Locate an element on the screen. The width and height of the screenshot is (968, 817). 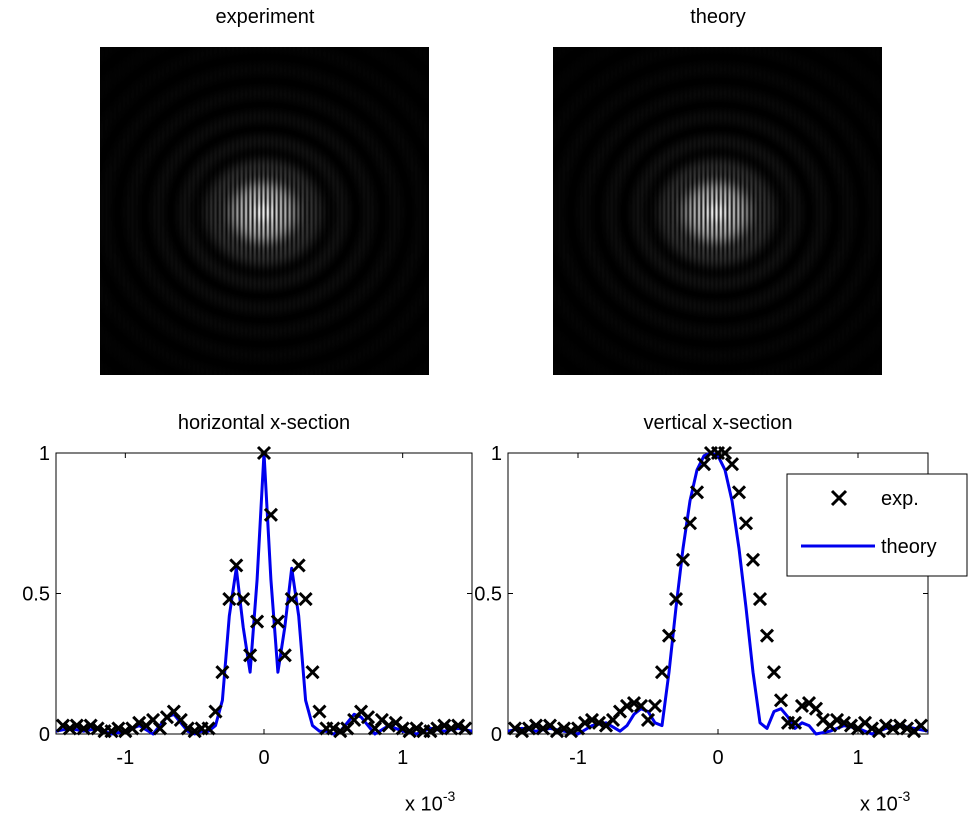
legend-marker-exp is located at coordinates (839, 498).